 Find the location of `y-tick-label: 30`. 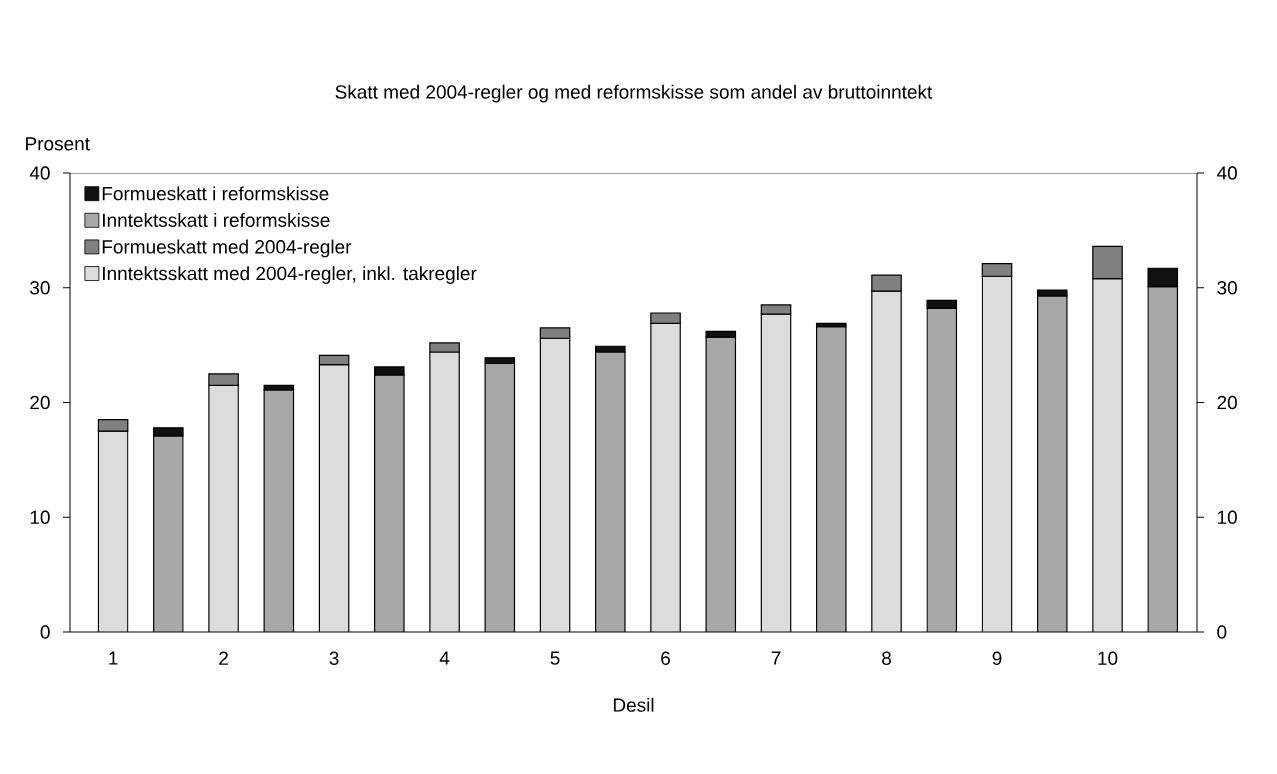

y-tick-label: 30 is located at coordinates (40, 288).